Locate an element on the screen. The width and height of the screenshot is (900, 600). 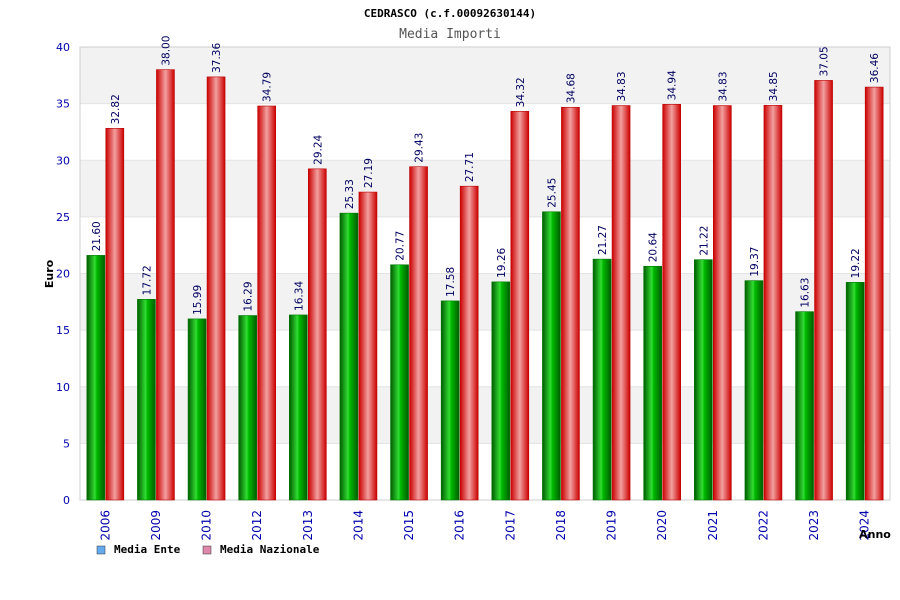
bar-value-label: 16.29 is located at coordinates (249, 296).